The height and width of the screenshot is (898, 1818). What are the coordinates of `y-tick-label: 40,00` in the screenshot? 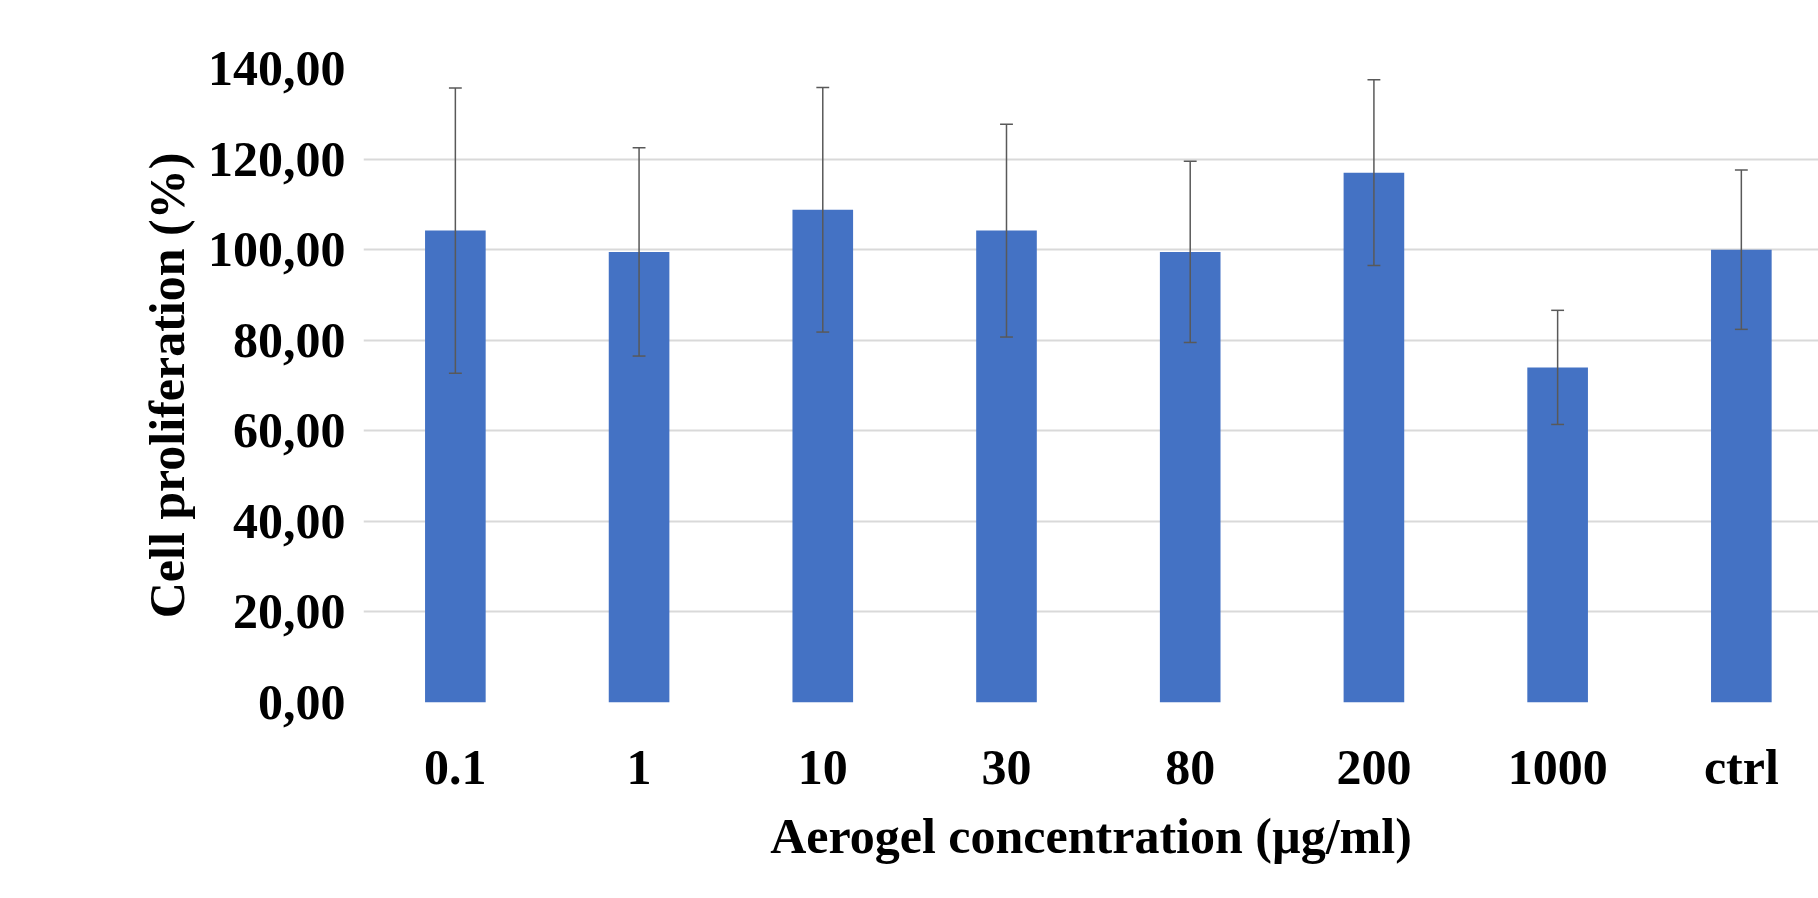 It's located at (289, 520).